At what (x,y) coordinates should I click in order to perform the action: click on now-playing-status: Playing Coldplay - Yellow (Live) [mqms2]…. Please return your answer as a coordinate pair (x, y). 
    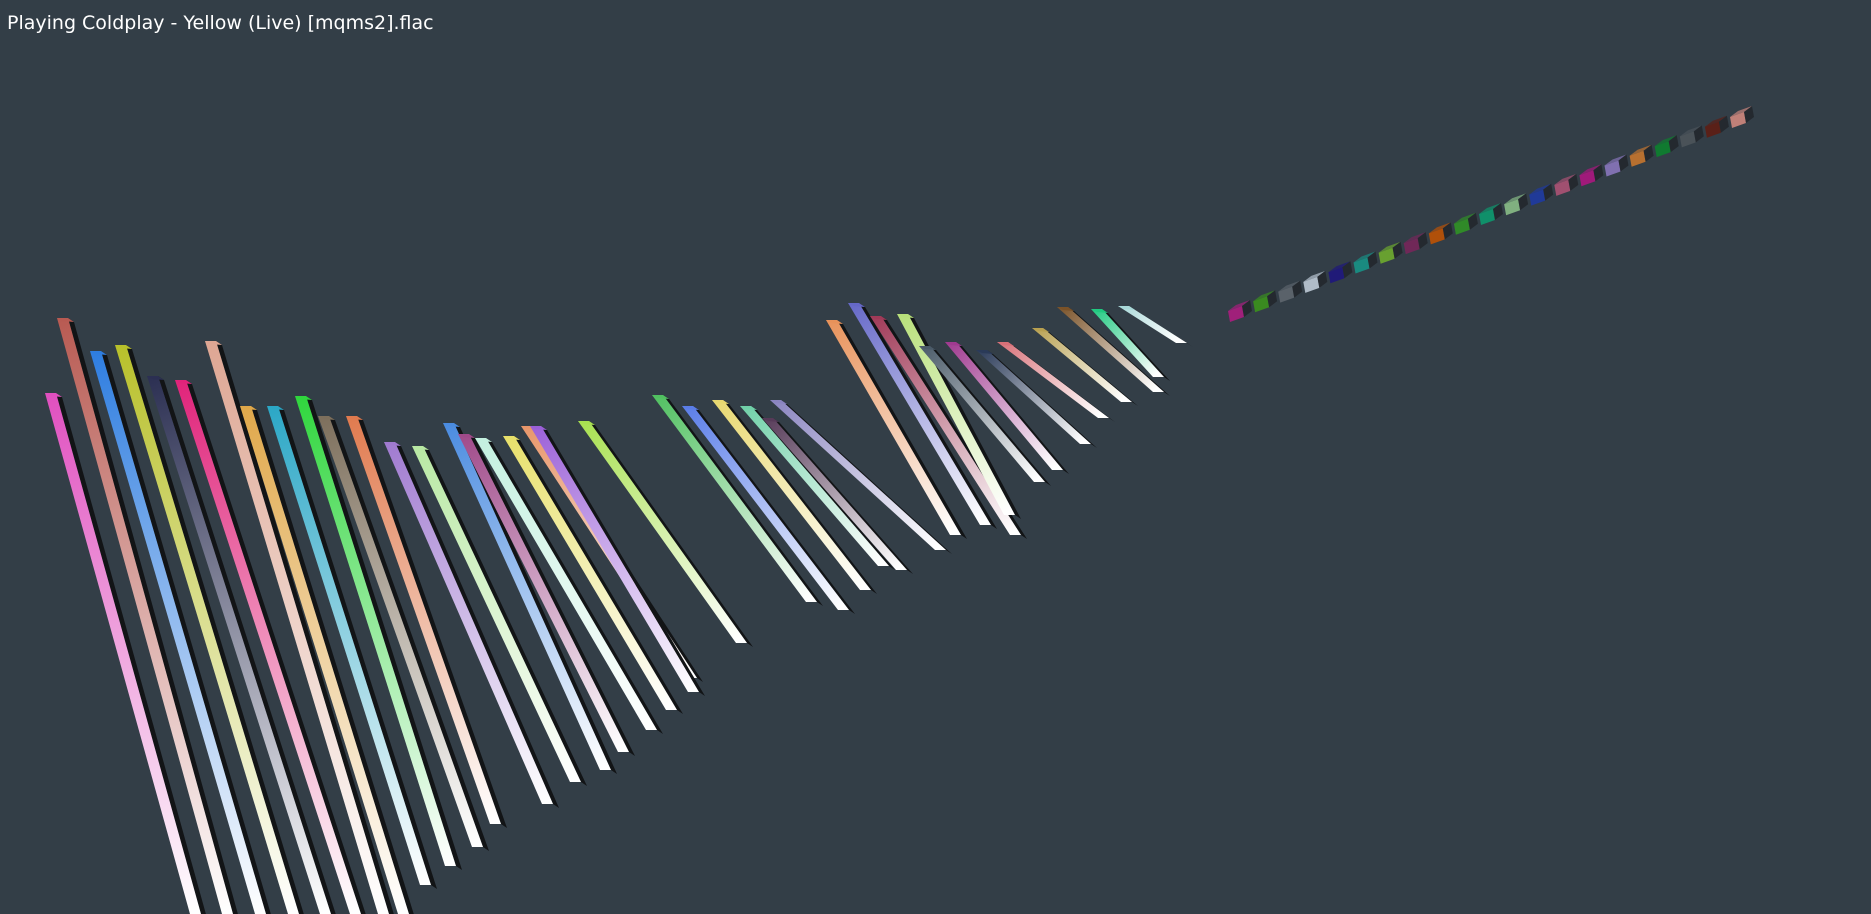
    Looking at the image, I should click on (220, 23).